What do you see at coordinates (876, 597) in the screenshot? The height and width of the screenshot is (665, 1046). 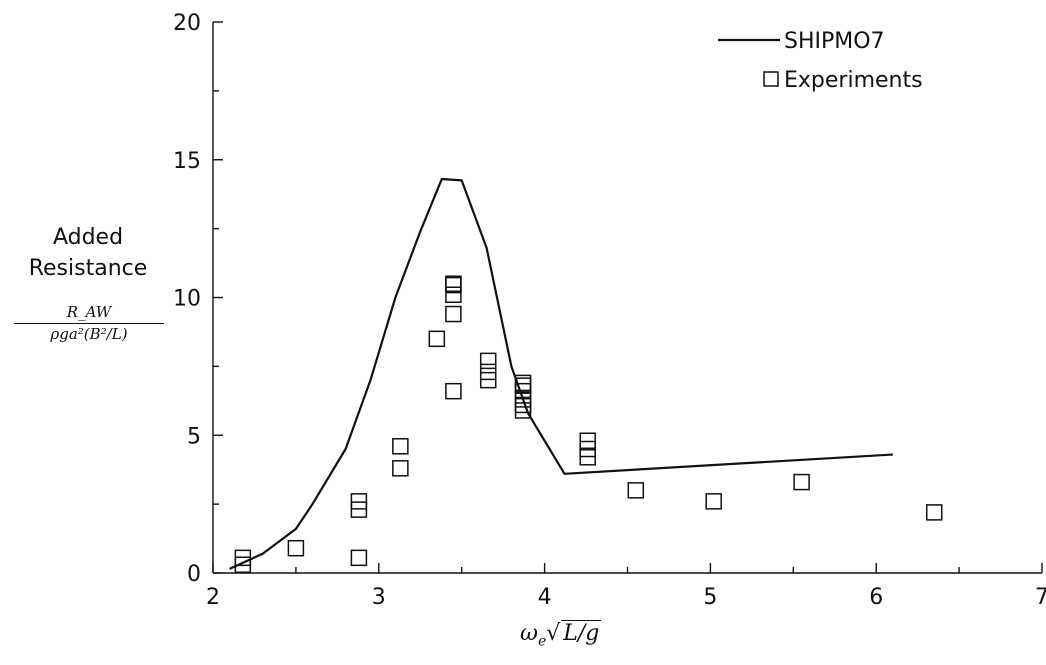 I see `x-tick-label: 6` at bounding box center [876, 597].